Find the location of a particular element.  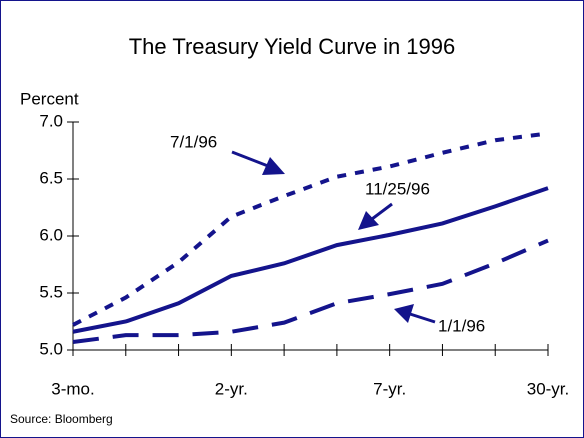

y-tick-label: 5.5 is located at coordinates (51, 291).